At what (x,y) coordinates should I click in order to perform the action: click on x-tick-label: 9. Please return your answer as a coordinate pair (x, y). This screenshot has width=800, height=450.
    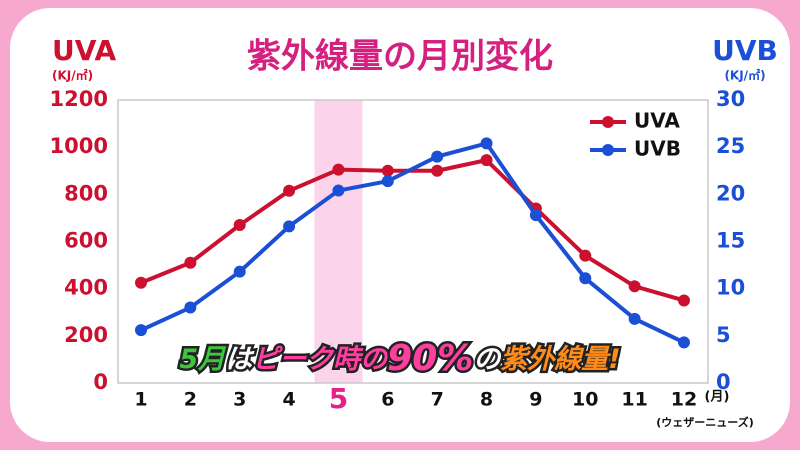
    Looking at the image, I should click on (535, 400).